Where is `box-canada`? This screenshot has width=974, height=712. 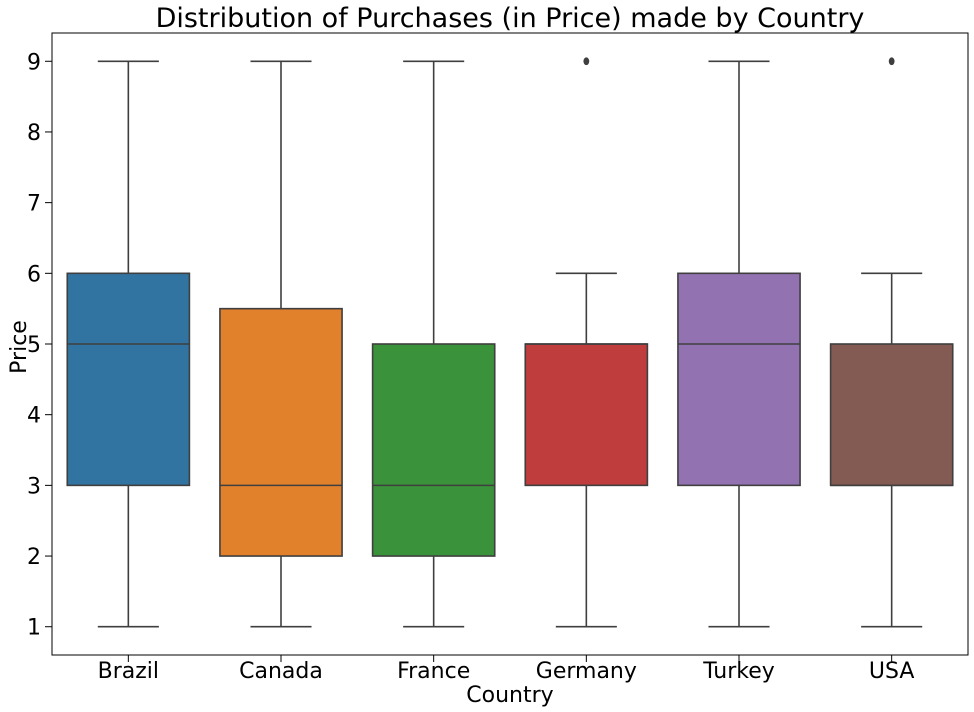
box-canada is located at coordinates (281, 432).